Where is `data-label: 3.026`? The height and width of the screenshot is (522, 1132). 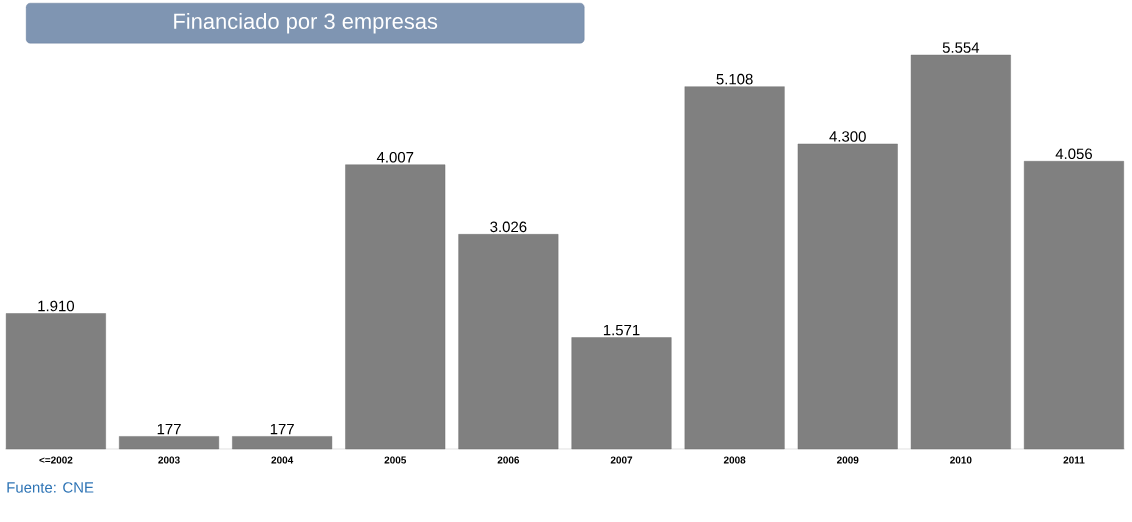 data-label: 3.026 is located at coordinates (508, 227).